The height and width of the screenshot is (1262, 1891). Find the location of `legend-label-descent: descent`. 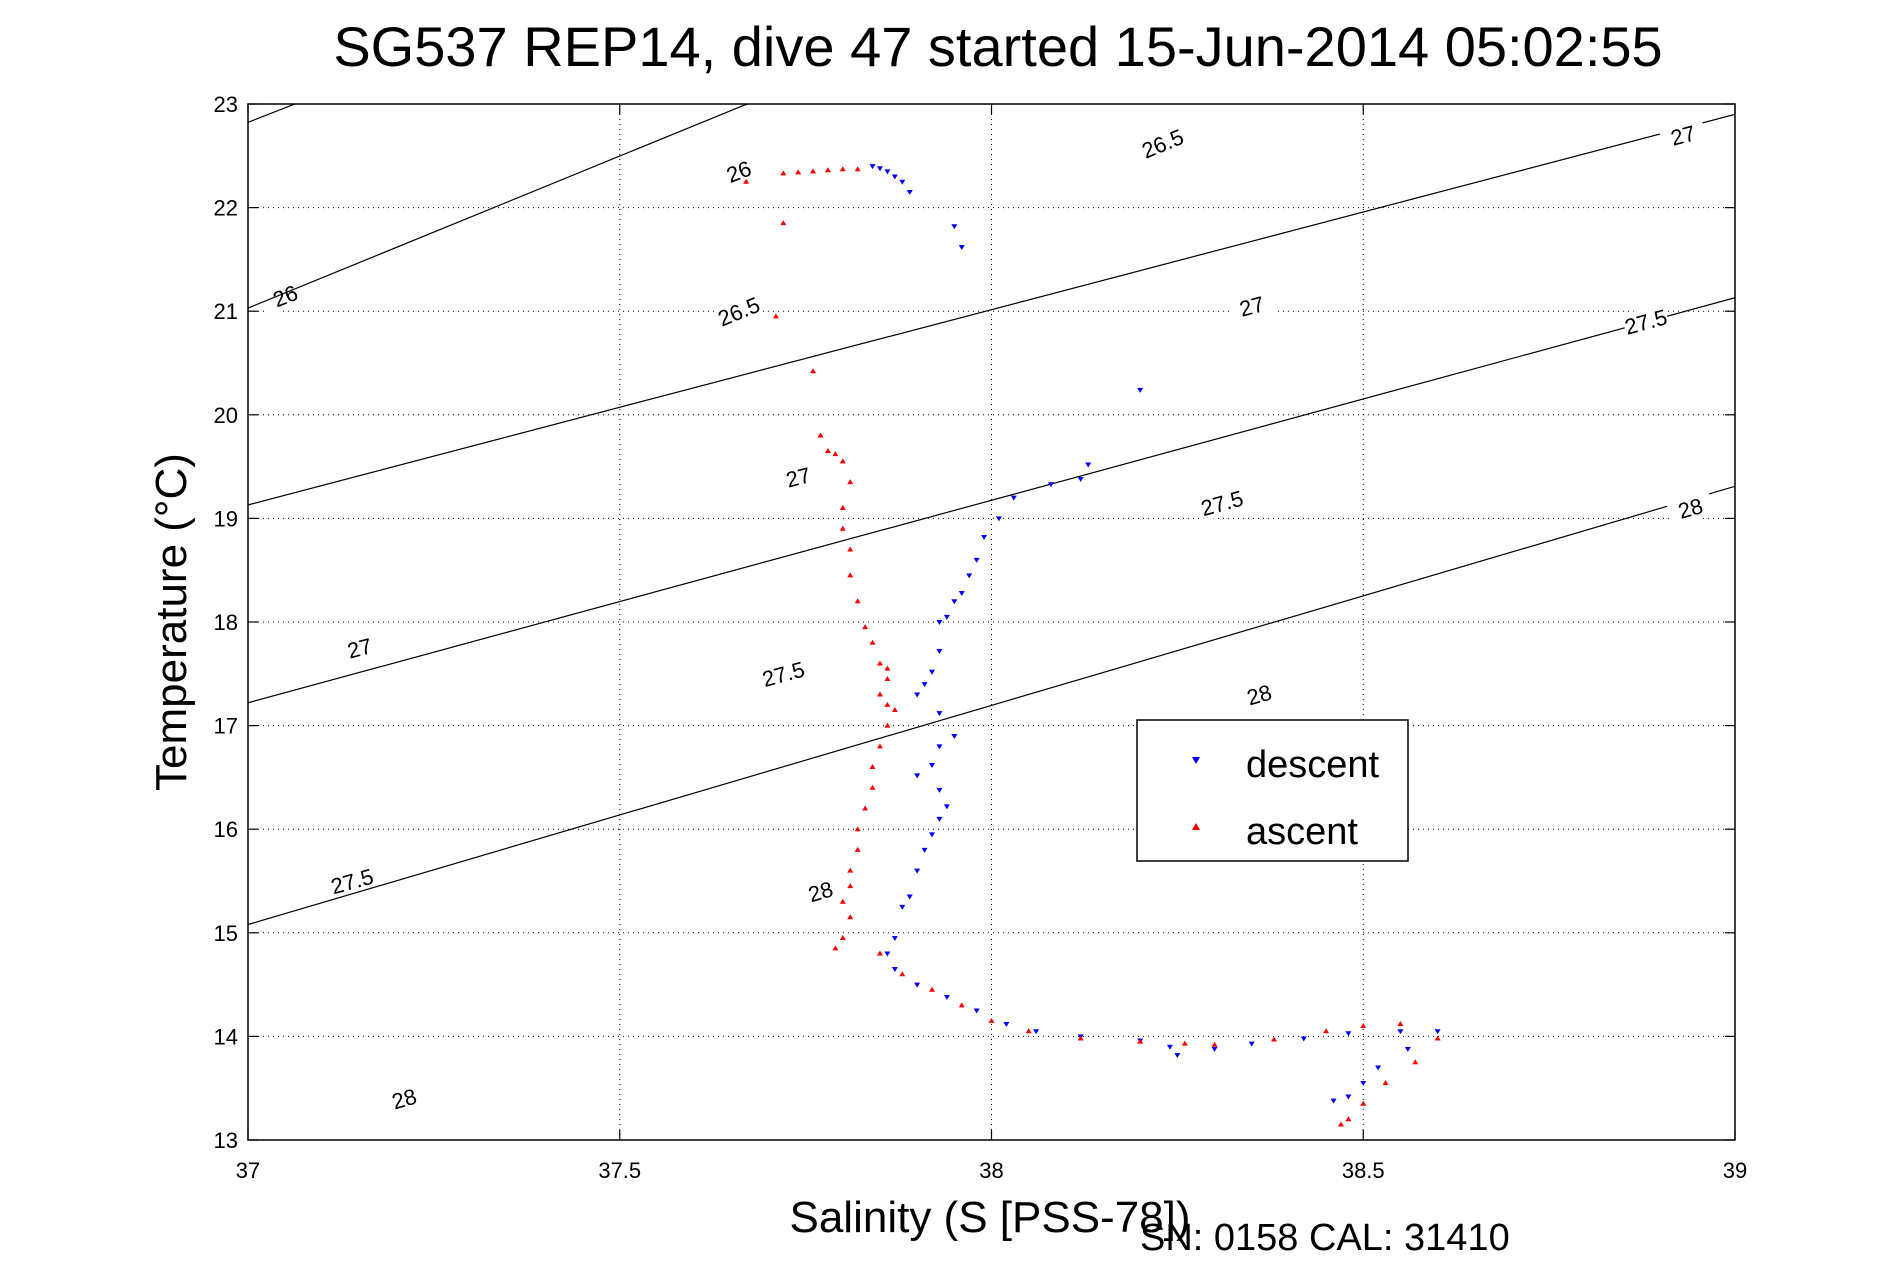

legend-label-descent: descent is located at coordinates (1313, 765).